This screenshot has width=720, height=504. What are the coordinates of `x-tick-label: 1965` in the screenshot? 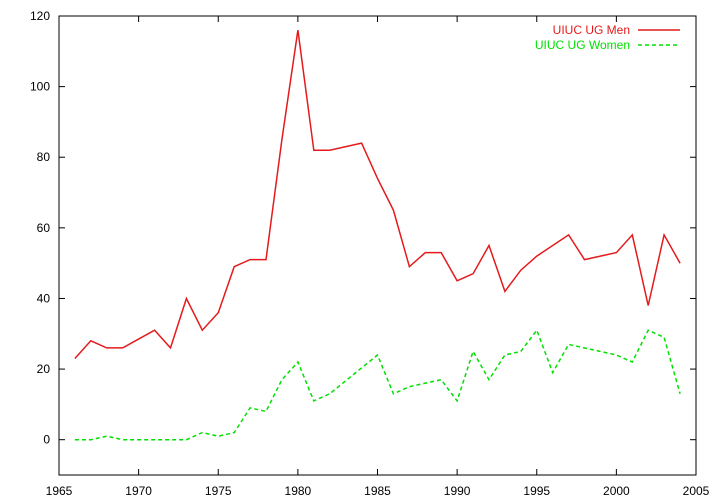 It's located at (59, 491).